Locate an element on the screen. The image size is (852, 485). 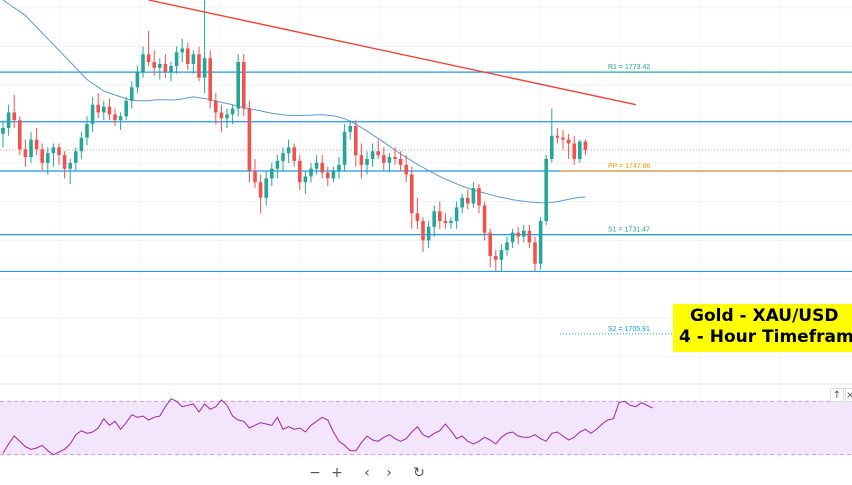
chevron-right-icon: › is located at coordinates (389, 473).